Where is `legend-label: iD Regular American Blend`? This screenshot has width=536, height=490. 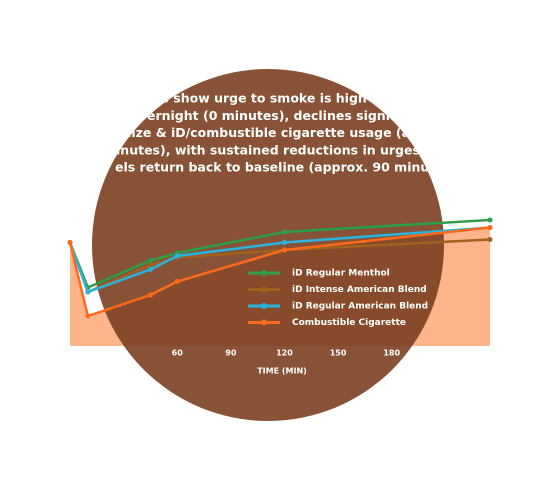
legend-label: iD Regular American Blend is located at coordinates (360, 307).